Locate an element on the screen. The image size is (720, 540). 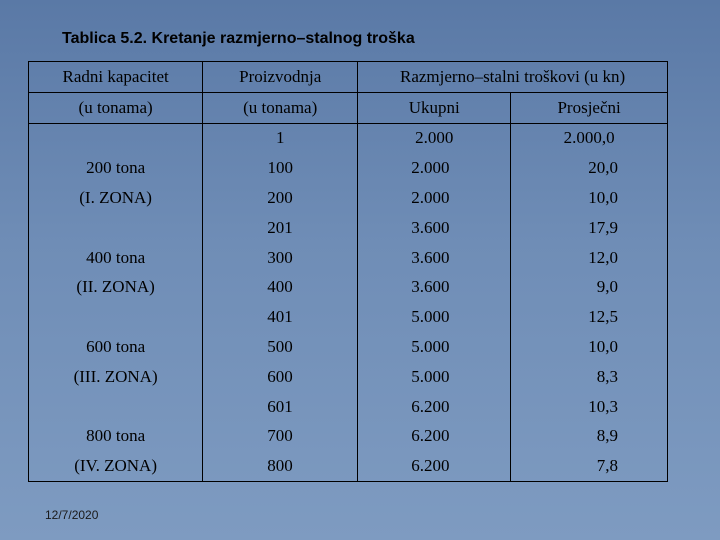
header-cell: Ukupni is located at coordinates (434, 107).